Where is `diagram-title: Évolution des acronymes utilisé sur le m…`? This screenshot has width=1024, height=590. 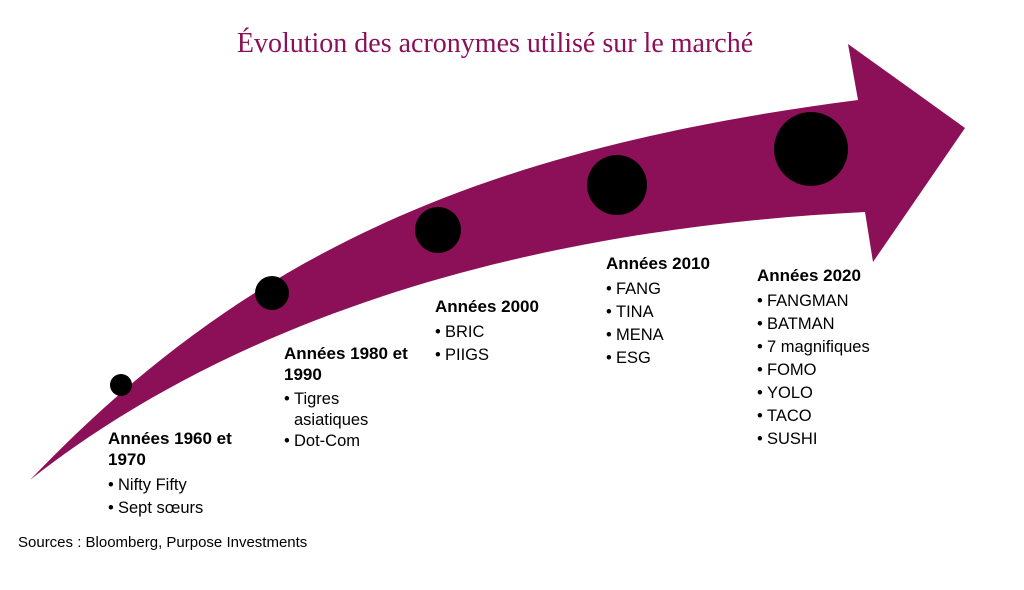 diagram-title: Évolution des acronymes utilisé sur le m… is located at coordinates (495, 43).